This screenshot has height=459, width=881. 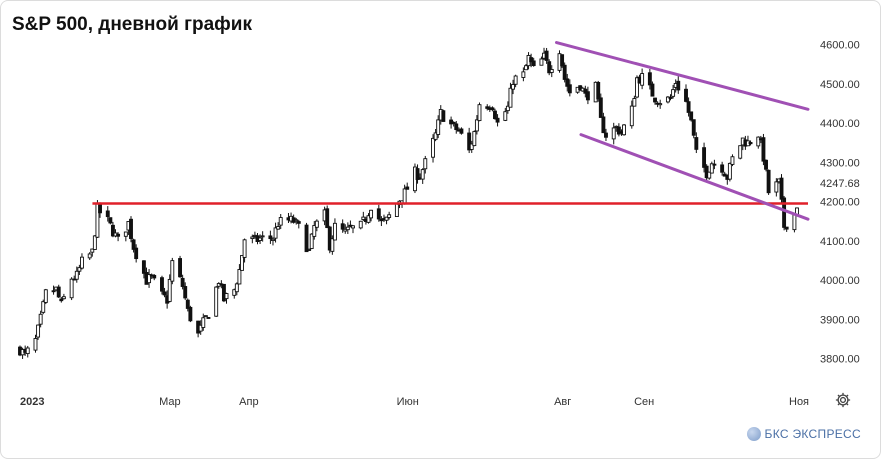 I want to click on y-tick-label: 3800.00, so click(x=840, y=360).